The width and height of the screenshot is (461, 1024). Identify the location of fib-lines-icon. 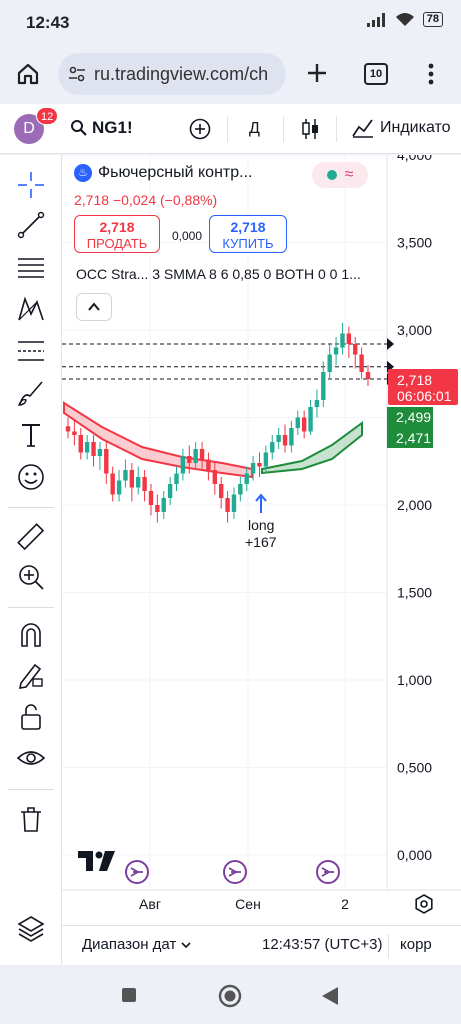
(31, 268).